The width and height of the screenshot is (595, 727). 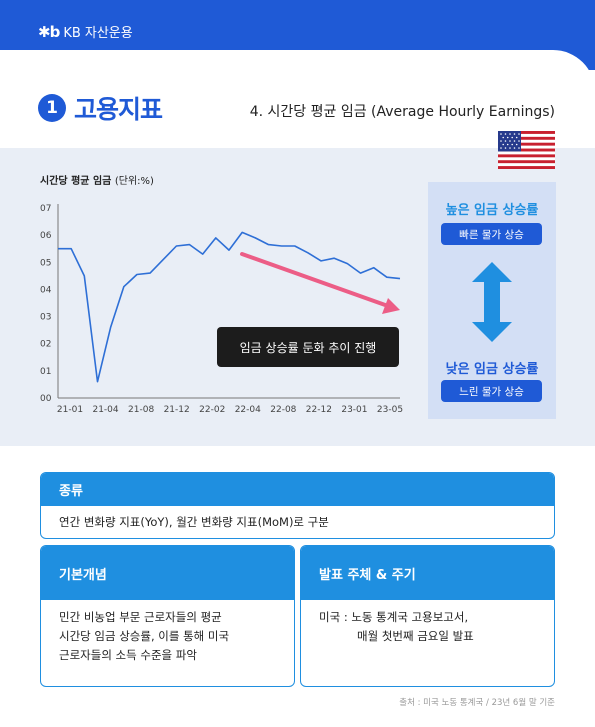 What do you see at coordinates (45, 345) in the screenshot?
I see `y-tick-label: 02` at bounding box center [45, 345].